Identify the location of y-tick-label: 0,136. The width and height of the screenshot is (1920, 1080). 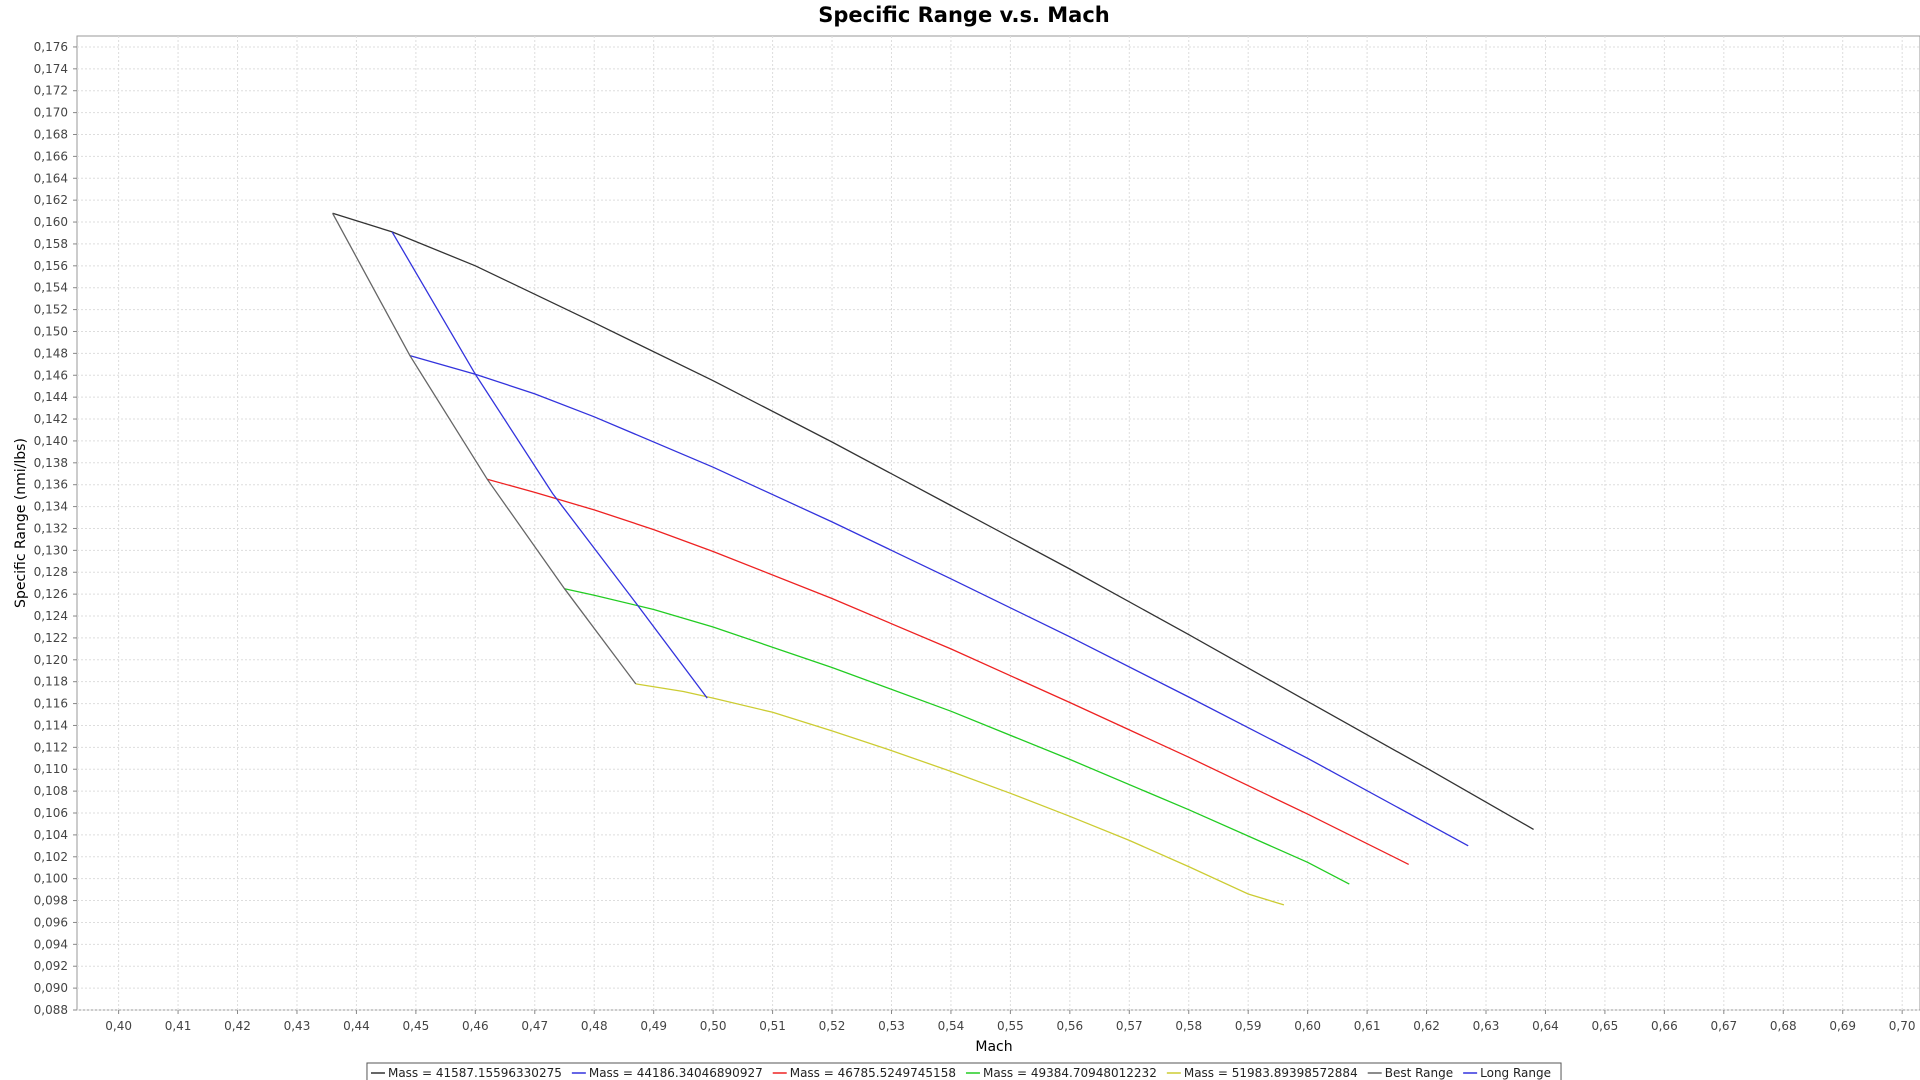
(51, 485).